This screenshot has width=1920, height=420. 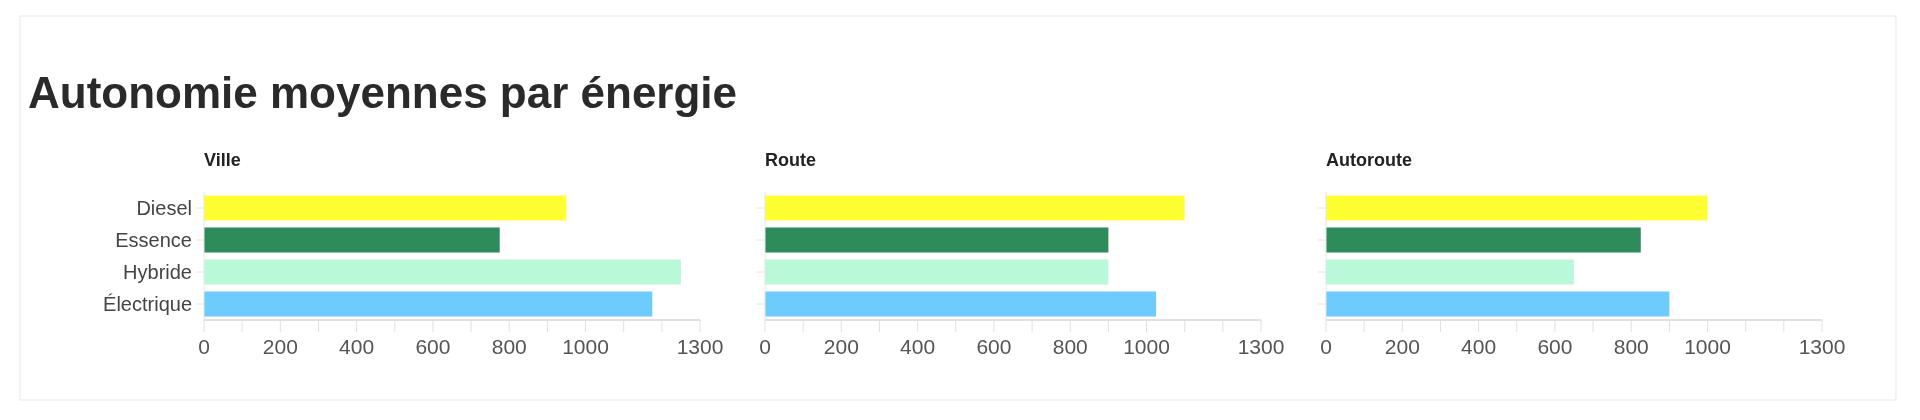 What do you see at coordinates (383, 92) in the screenshot?
I see `chart-title: Autonomie moyennes par énergie` at bounding box center [383, 92].